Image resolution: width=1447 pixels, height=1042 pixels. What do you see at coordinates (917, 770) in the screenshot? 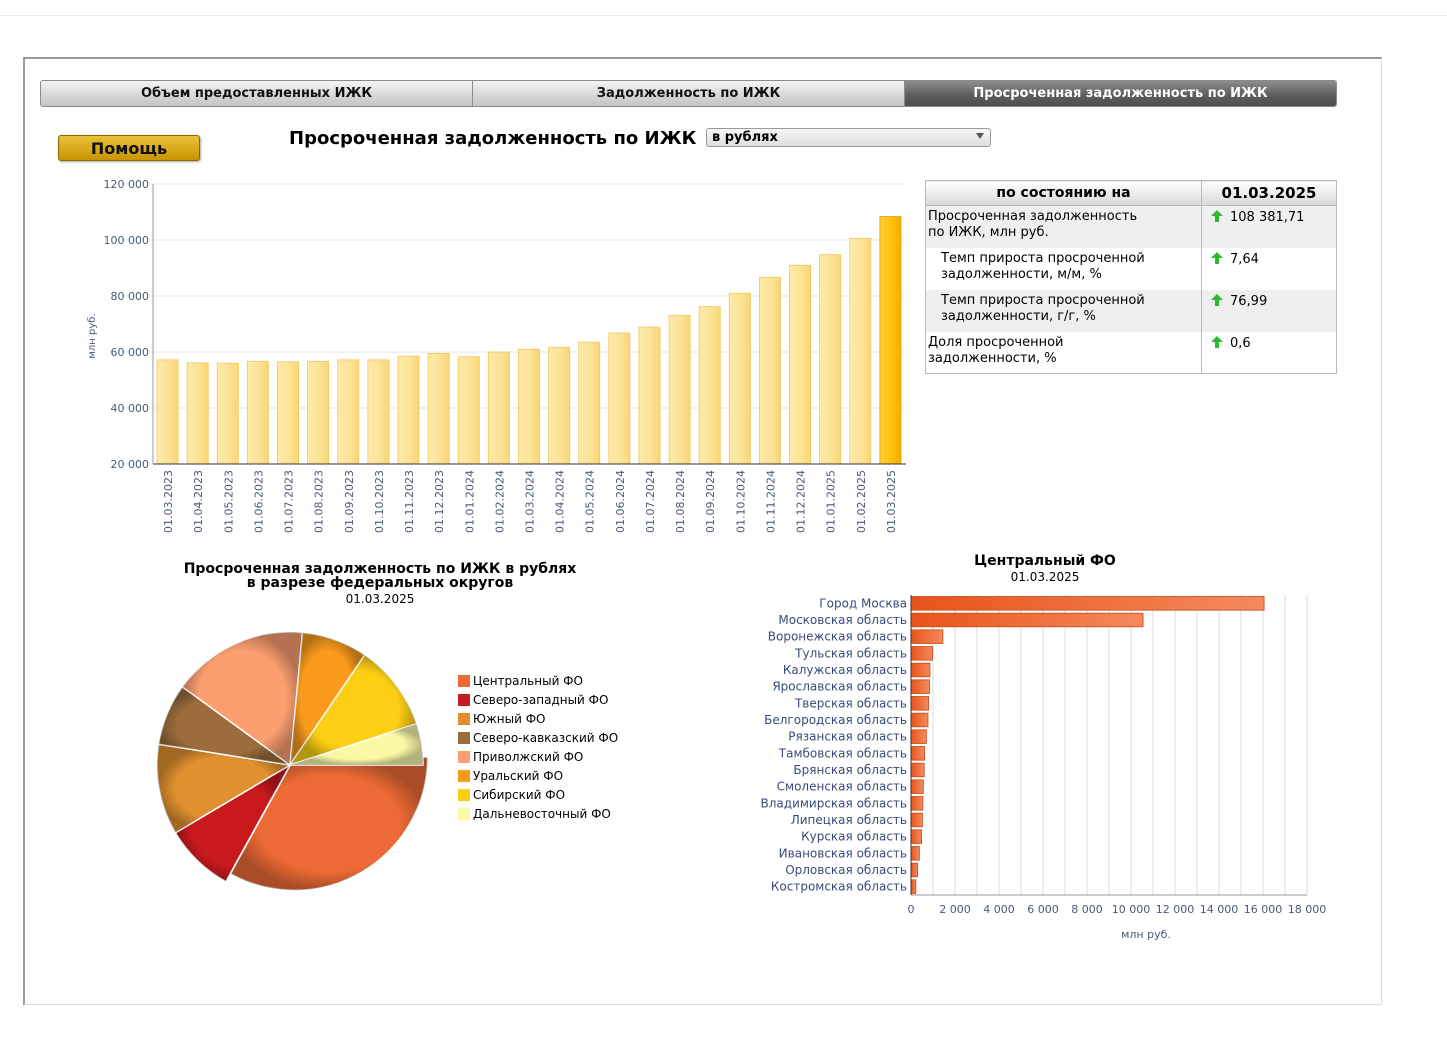
I see `bar-Брянская область` at bounding box center [917, 770].